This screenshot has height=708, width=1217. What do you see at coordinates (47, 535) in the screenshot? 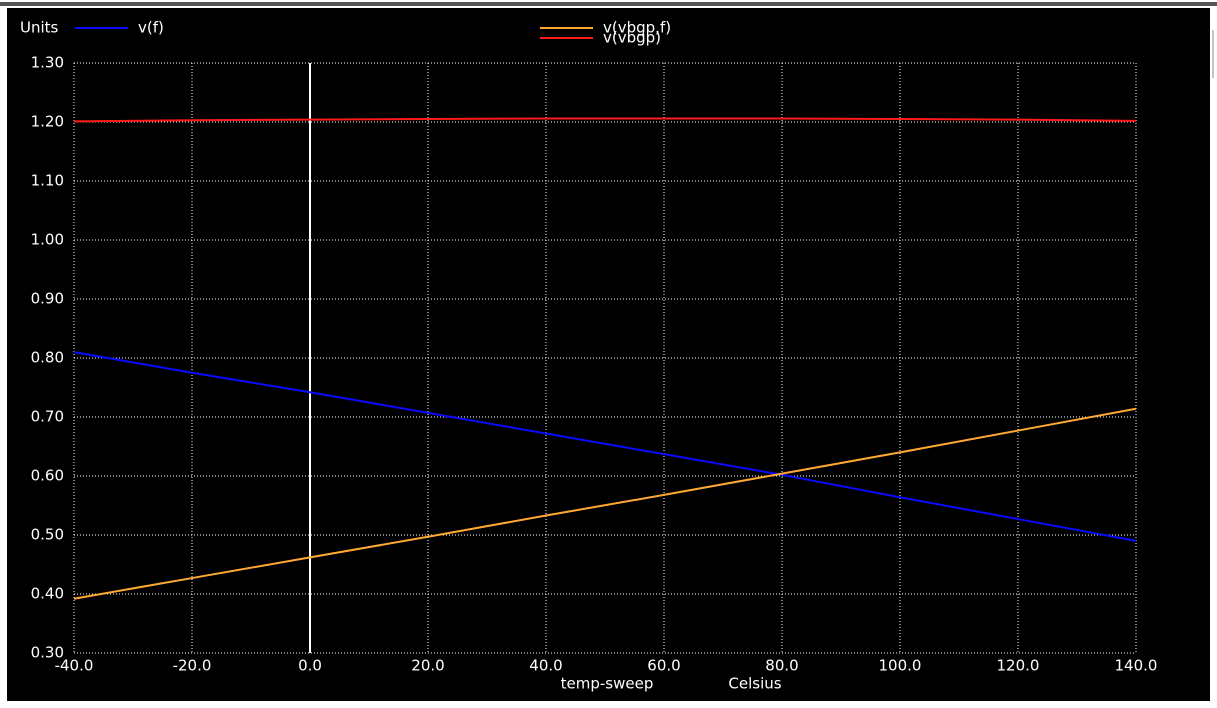
I see `y-tick-label: 0.50` at bounding box center [47, 535].